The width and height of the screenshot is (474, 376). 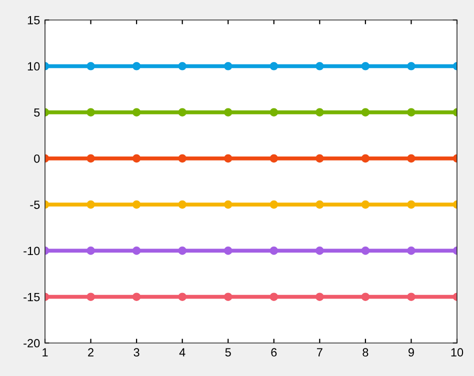 I want to click on y-tick-label: 0, so click(x=37, y=158).